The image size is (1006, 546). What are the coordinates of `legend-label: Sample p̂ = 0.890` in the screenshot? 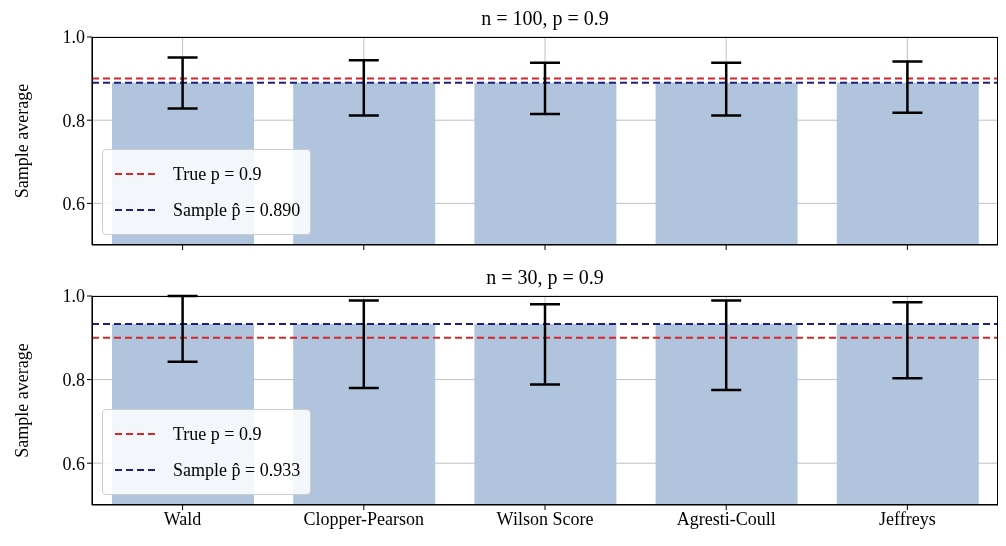 It's located at (237, 210).